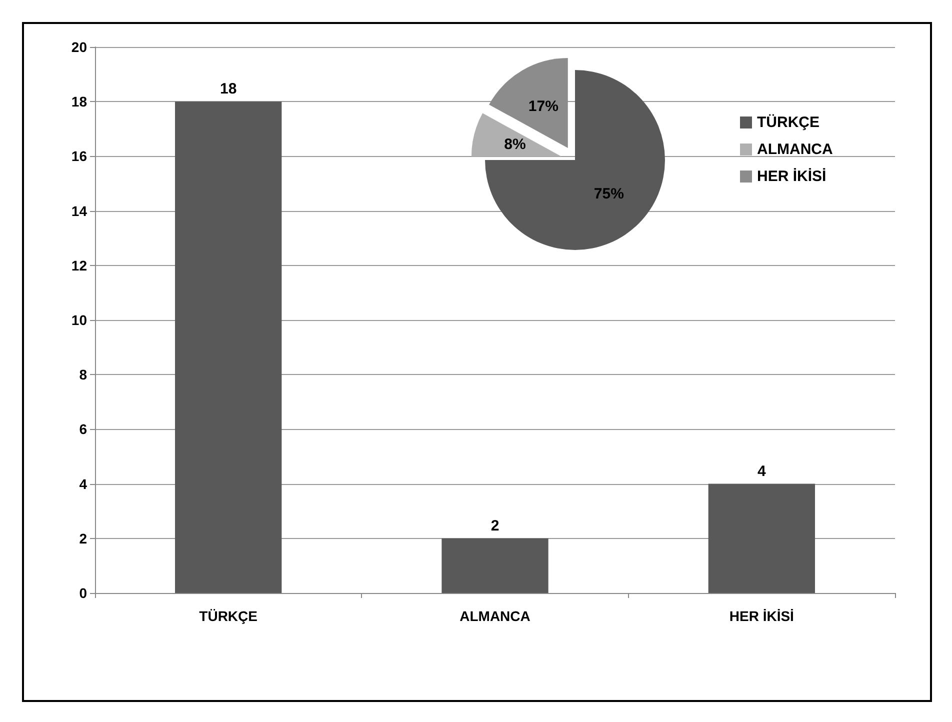  What do you see at coordinates (788, 122) in the screenshot?
I see `legend-label: TÜRKÇE` at bounding box center [788, 122].